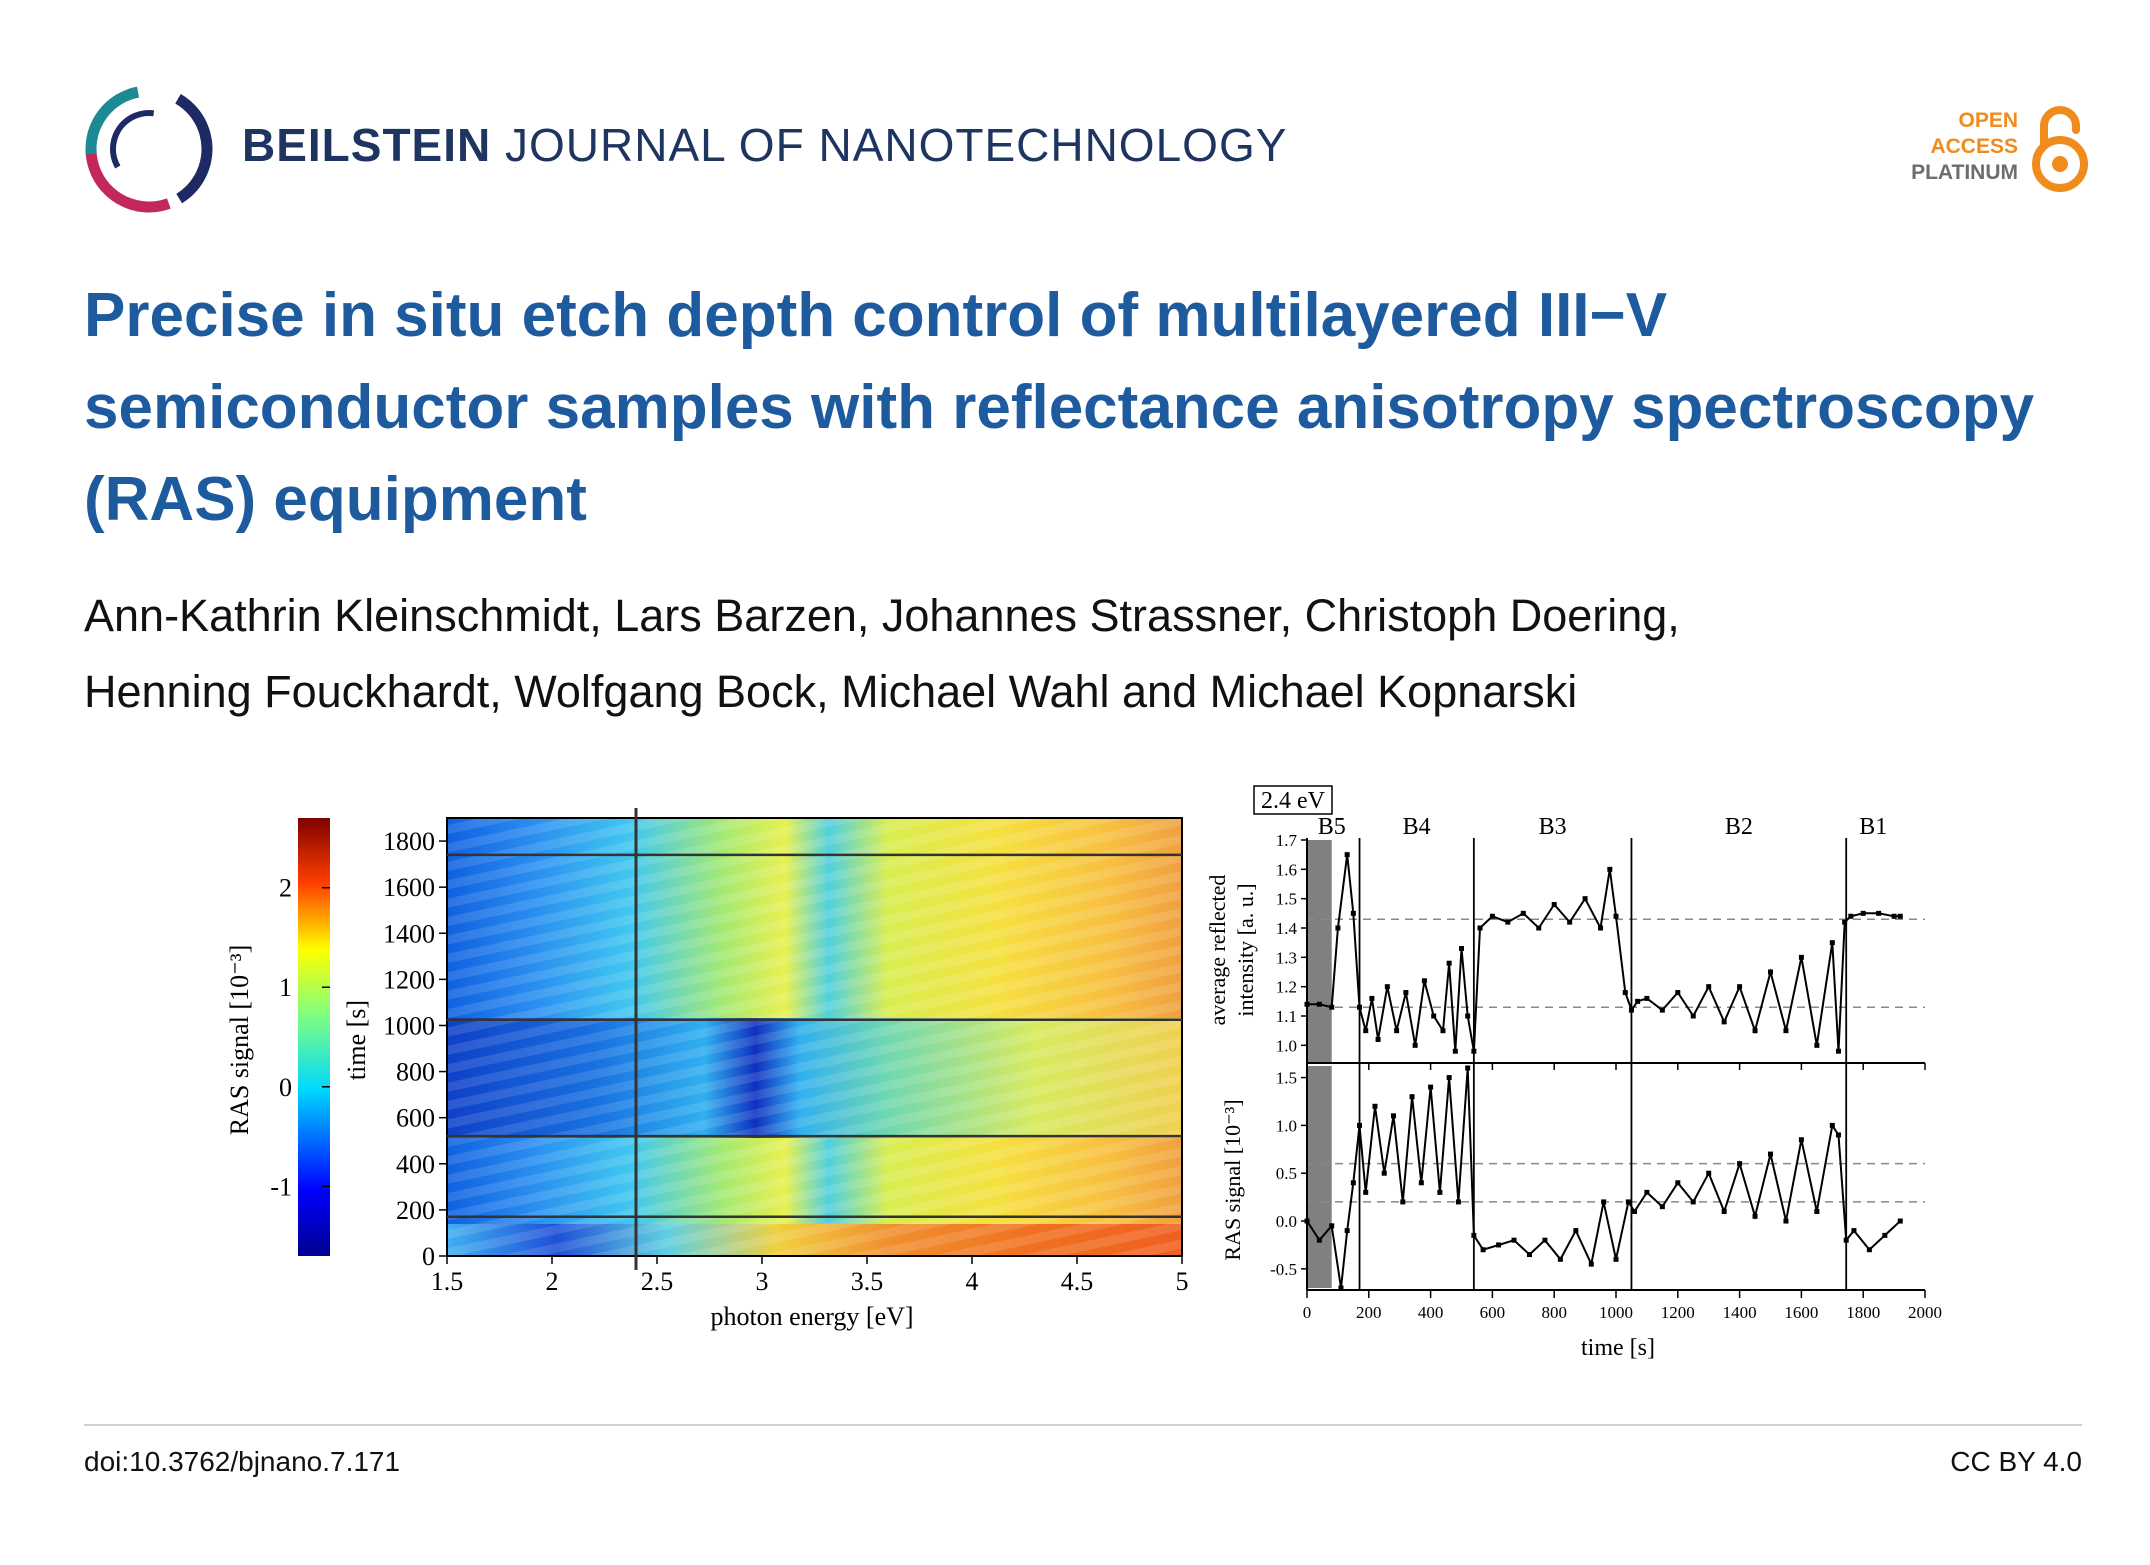 This screenshot has width=2150, height=1565. Describe the element at coordinates (1077, 1281) in the screenshot. I see `heatmap-x-tick-label: 4.5` at that location.